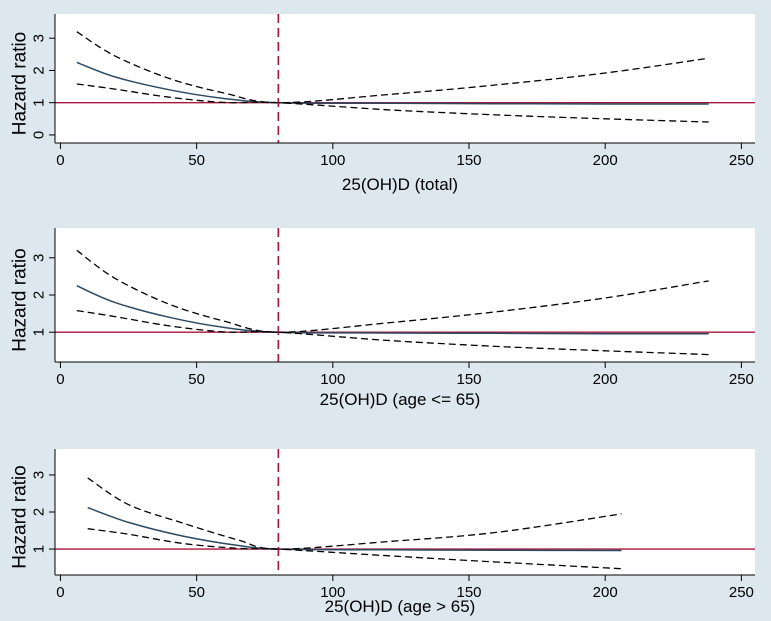 Image resolution: width=771 pixels, height=621 pixels. What do you see at coordinates (392, 103) in the screenshot?
I see `lower-ci-line-total` at bounding box center [392, 103].